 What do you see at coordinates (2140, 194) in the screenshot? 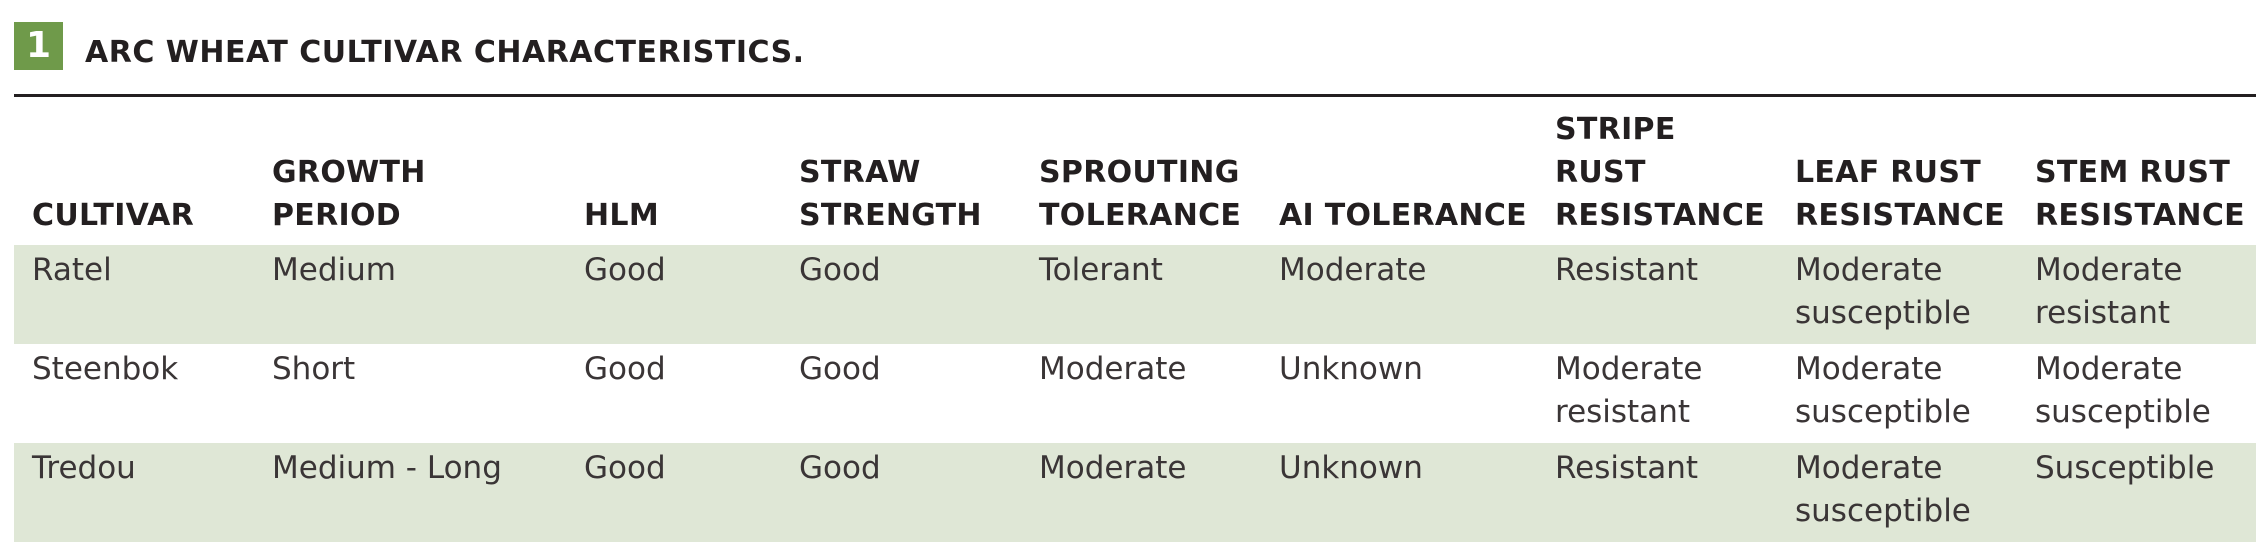
I see `column-header-stem-rust-resistance: STEM RUST RESISTANCE` at bounding box center [2140, 194].